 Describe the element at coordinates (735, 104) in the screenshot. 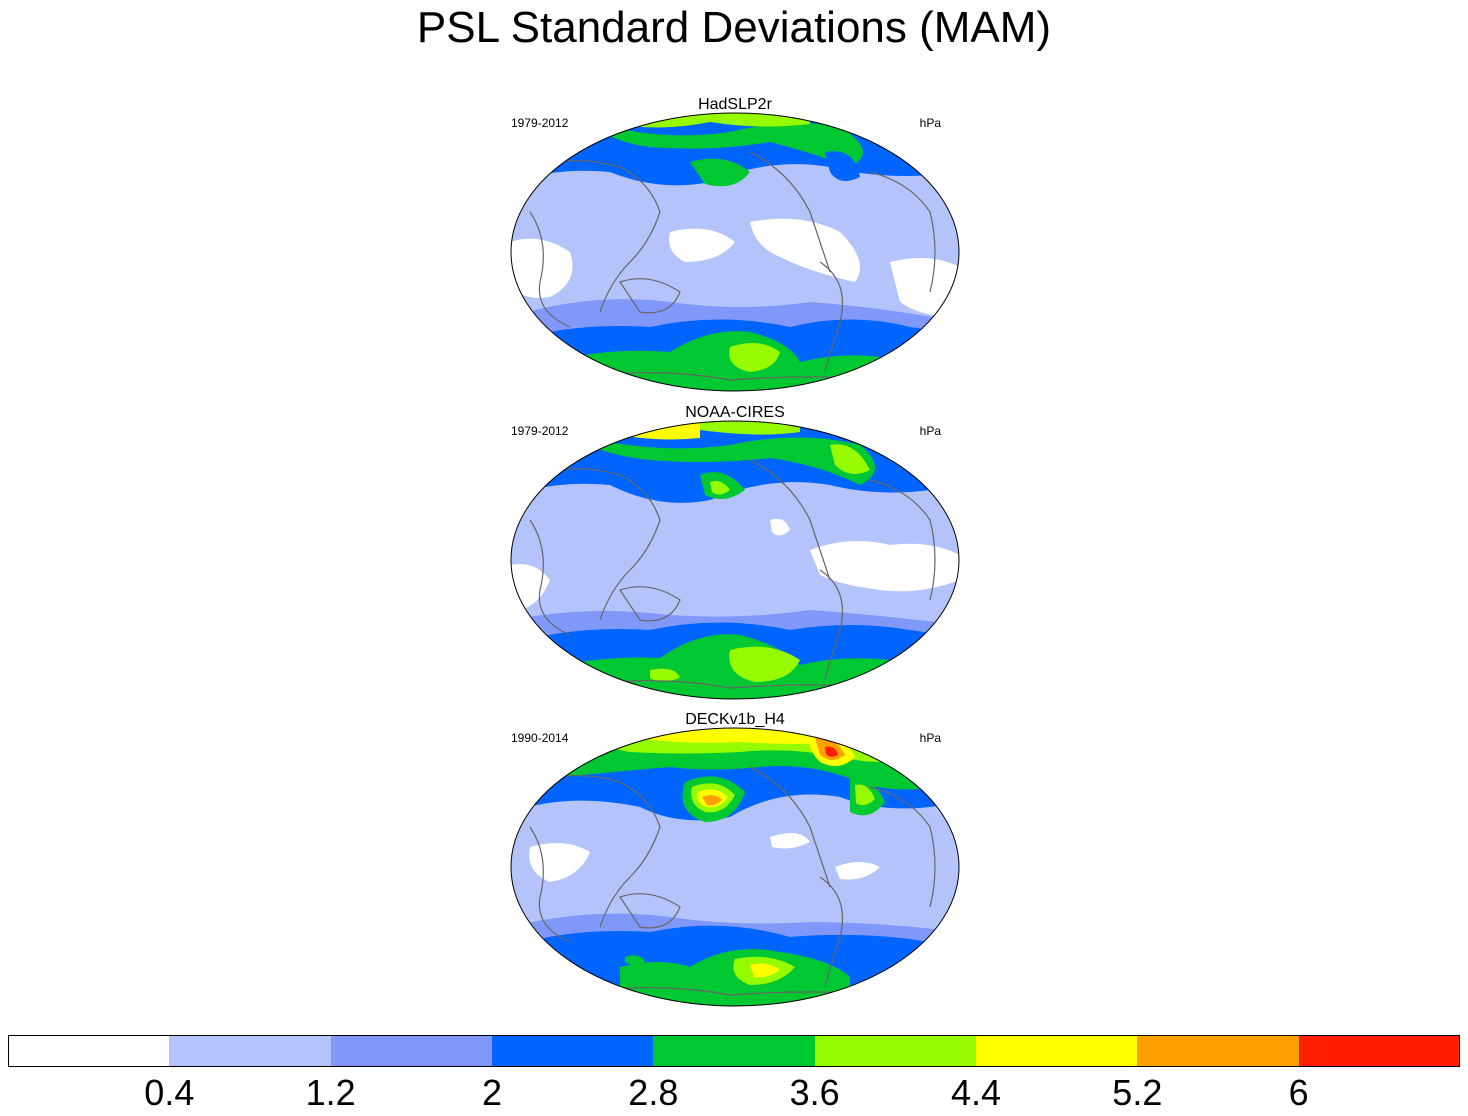

I see `panel-title: HadSLP2r` at that location.